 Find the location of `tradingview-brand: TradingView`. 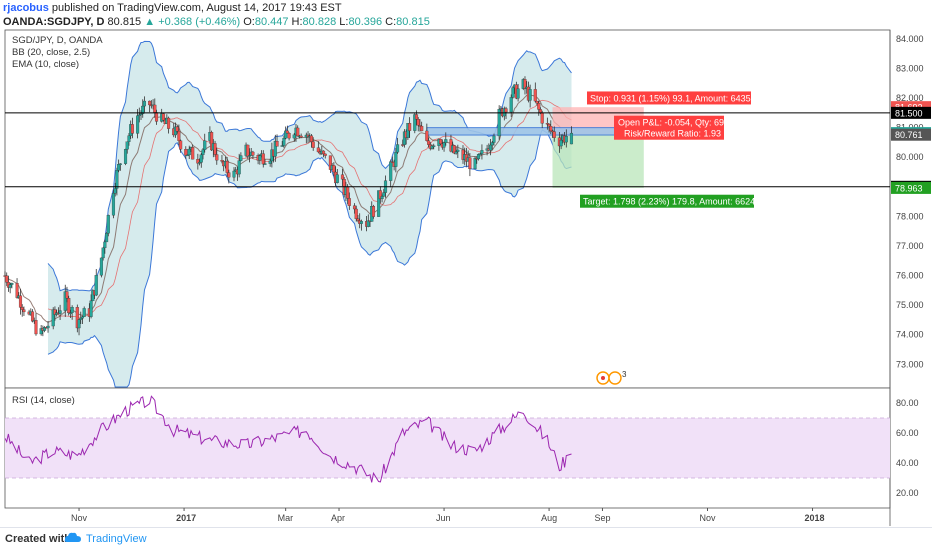

tradingview-brand: TradingView is located at coordinates (116, 539).